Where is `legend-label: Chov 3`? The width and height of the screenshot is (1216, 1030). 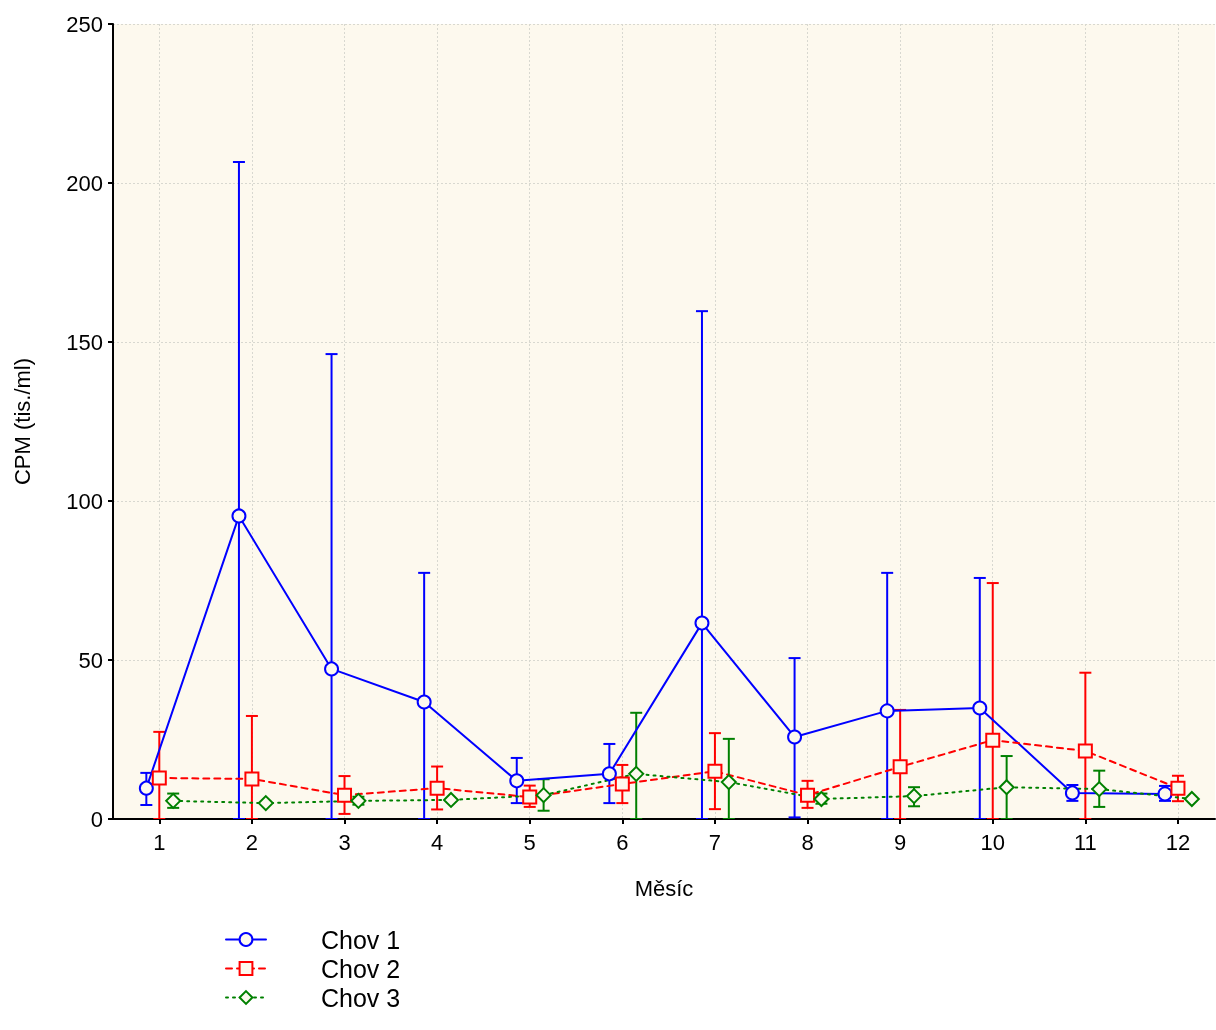
legend-label: Chov 3 is located at coordinates (361, 997).